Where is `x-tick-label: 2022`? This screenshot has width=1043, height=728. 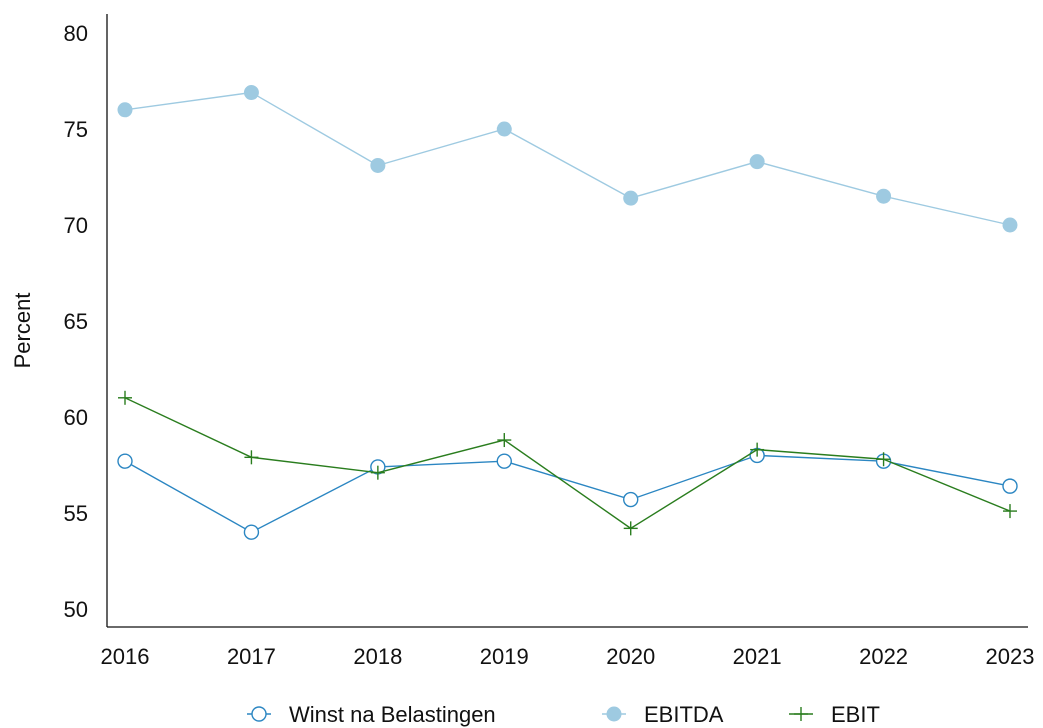
x-tick-label: 2022 is located at coordinates (883, 656).